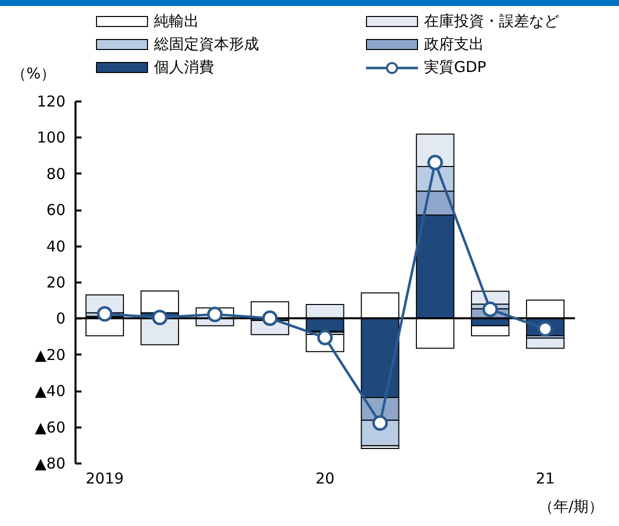  What do you see at coordinates (491, 21) in the screenshot?
I see `legend-label: 在庫投資・誤差など` at bounding box center [491, 21].